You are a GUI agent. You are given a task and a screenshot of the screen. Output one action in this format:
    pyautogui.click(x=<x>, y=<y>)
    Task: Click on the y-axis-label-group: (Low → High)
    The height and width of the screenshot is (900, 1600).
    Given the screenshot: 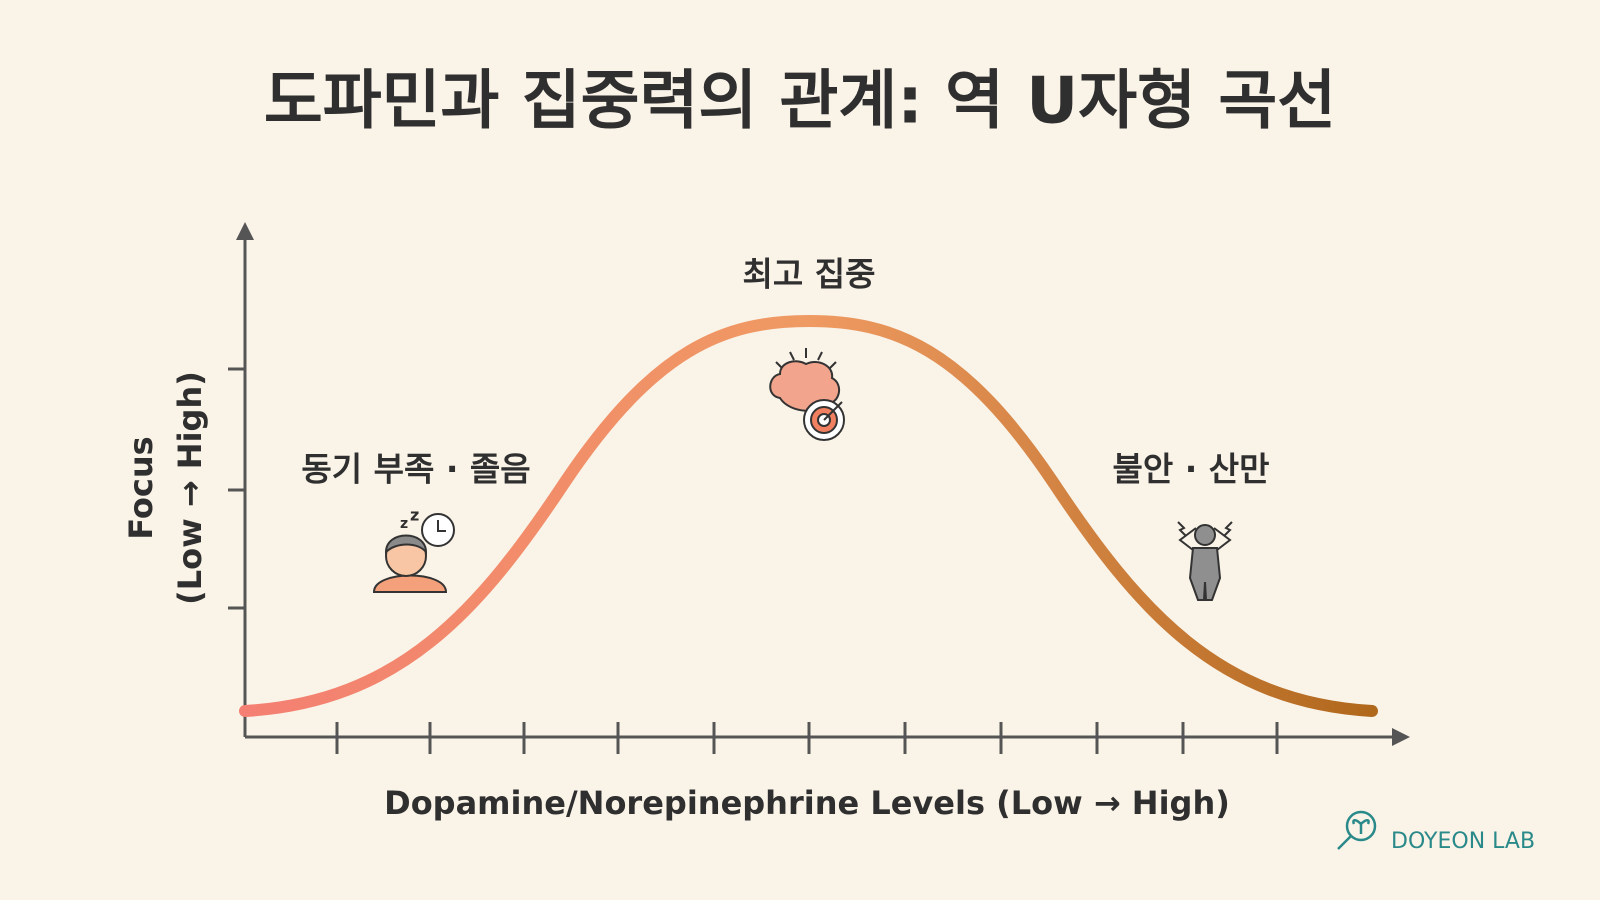 What is the action you would take?
    pyautogui.click(x=190, y=488)
    